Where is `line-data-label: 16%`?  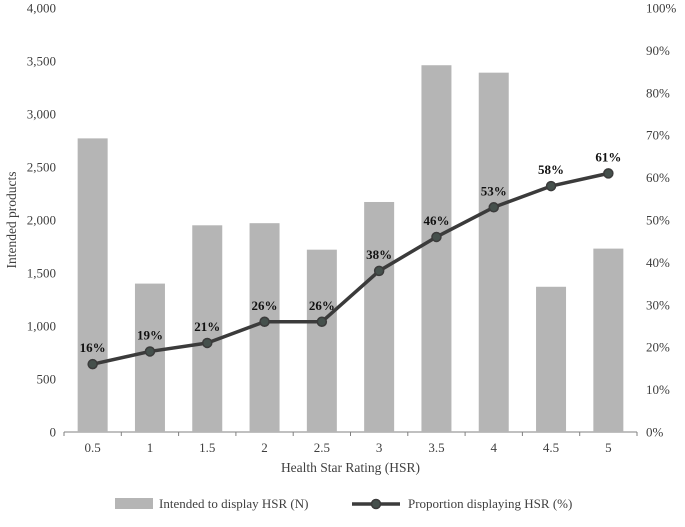
line-data-label: 16% is located at coordinates (93, 347).